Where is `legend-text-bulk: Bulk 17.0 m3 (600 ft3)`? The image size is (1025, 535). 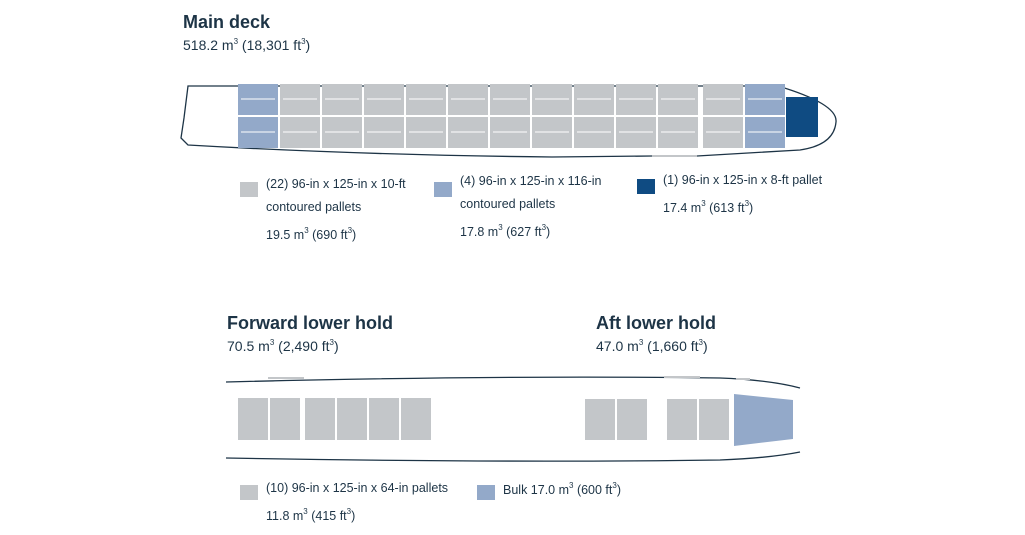
legend-text-bulk: Bulk 17.0 m3 (600 ft3) is located at coordinates (562, 489).